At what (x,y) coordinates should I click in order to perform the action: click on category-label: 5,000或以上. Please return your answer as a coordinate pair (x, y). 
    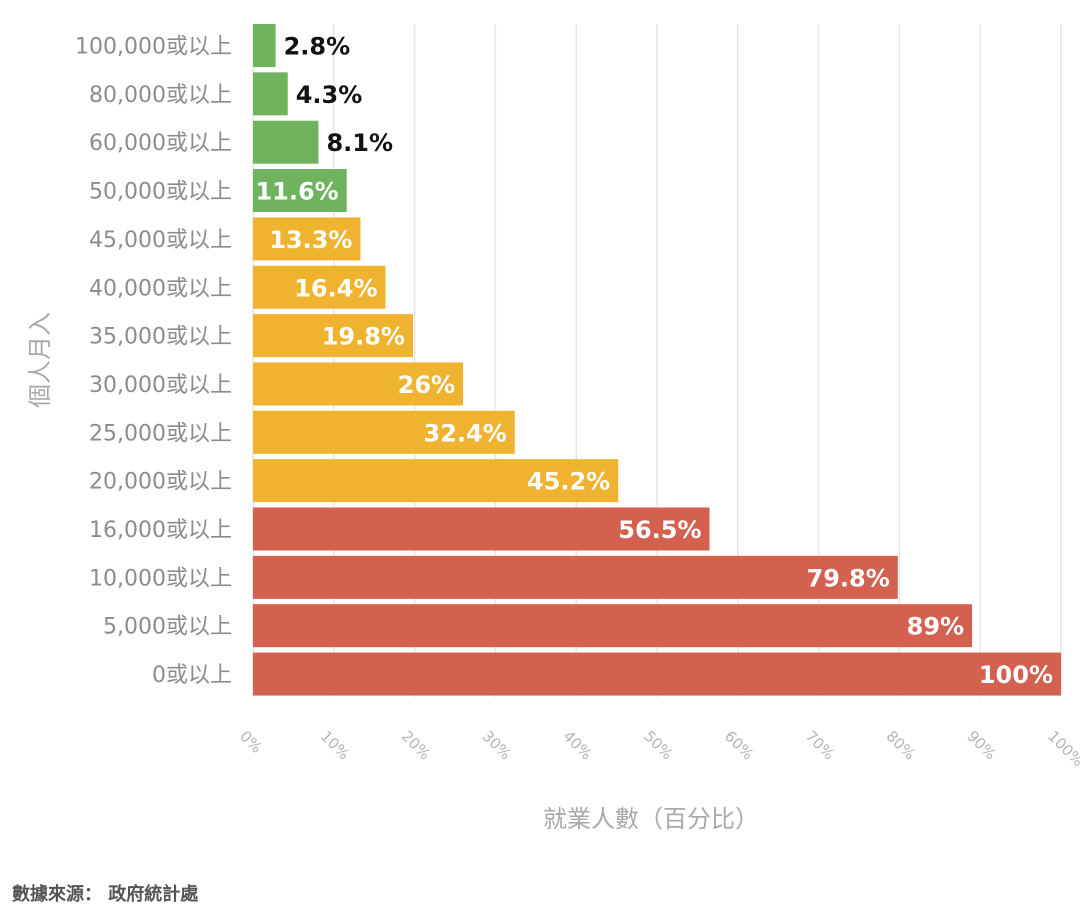
    Looking at the image, I should click on (167, 627).